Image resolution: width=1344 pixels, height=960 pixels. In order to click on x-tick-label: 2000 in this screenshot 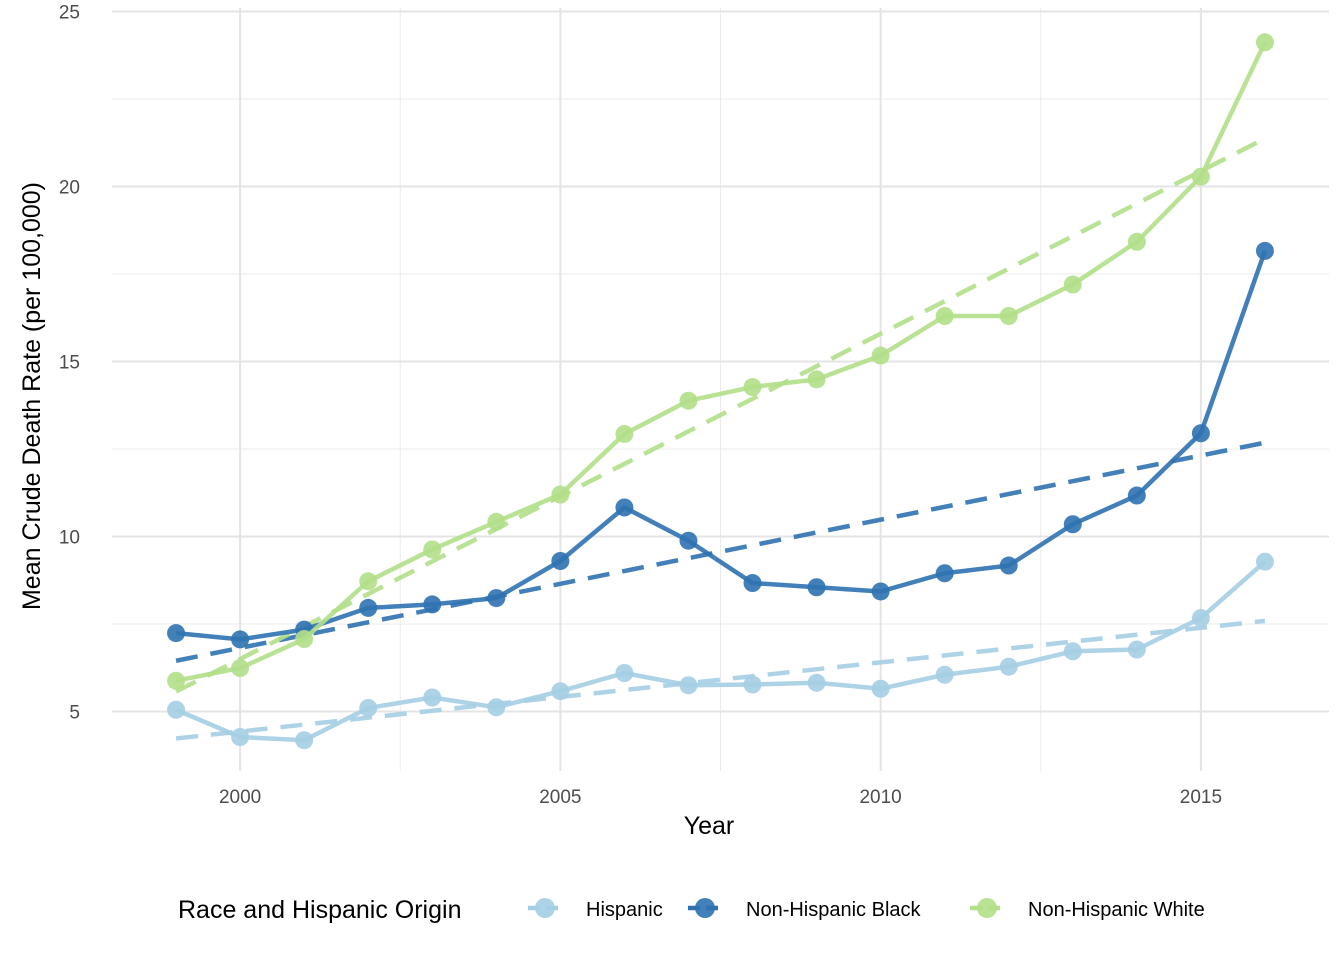, I will do `click(240, 797)`.